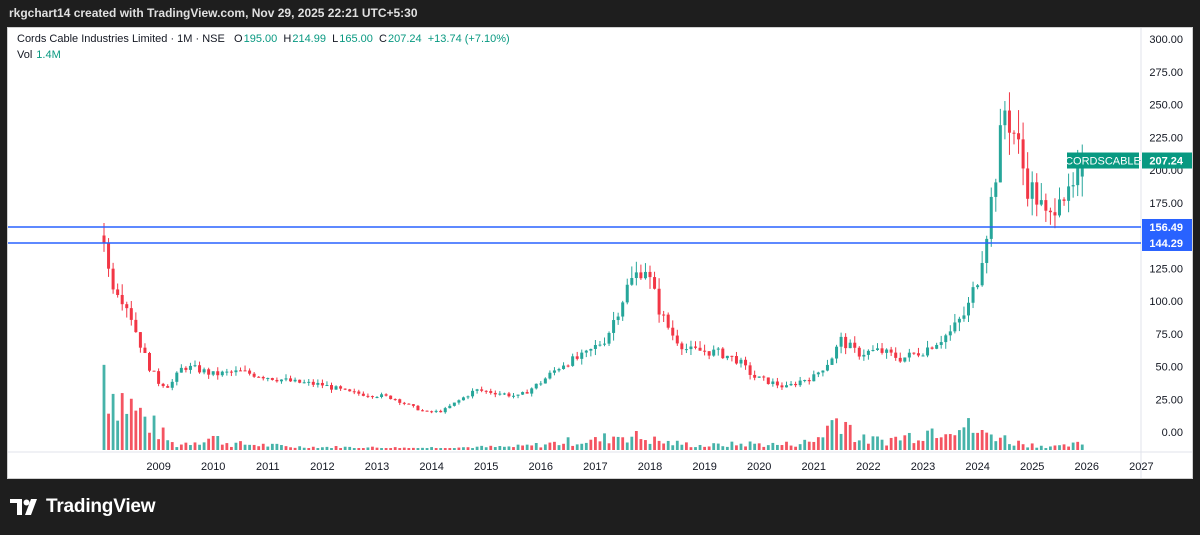 This screenshot has height=535, width=1200. I want to click on x-tick-label: 2013, so click(377, 467).